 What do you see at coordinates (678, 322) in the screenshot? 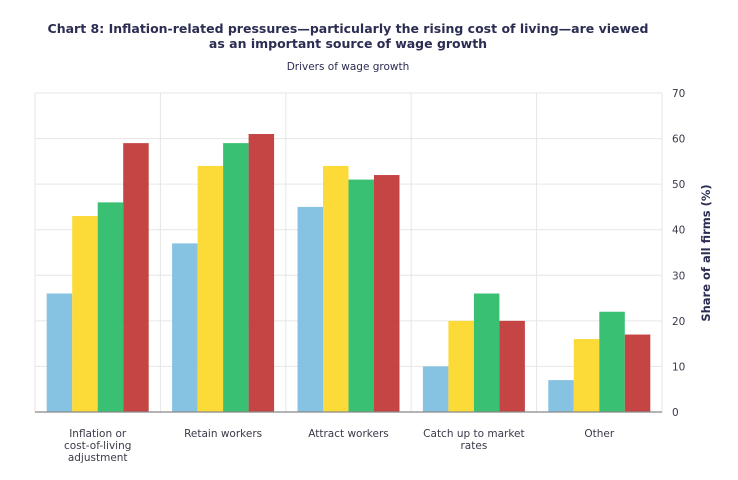
I see `y-tick-label: 20` at bounding box center [678, 322].